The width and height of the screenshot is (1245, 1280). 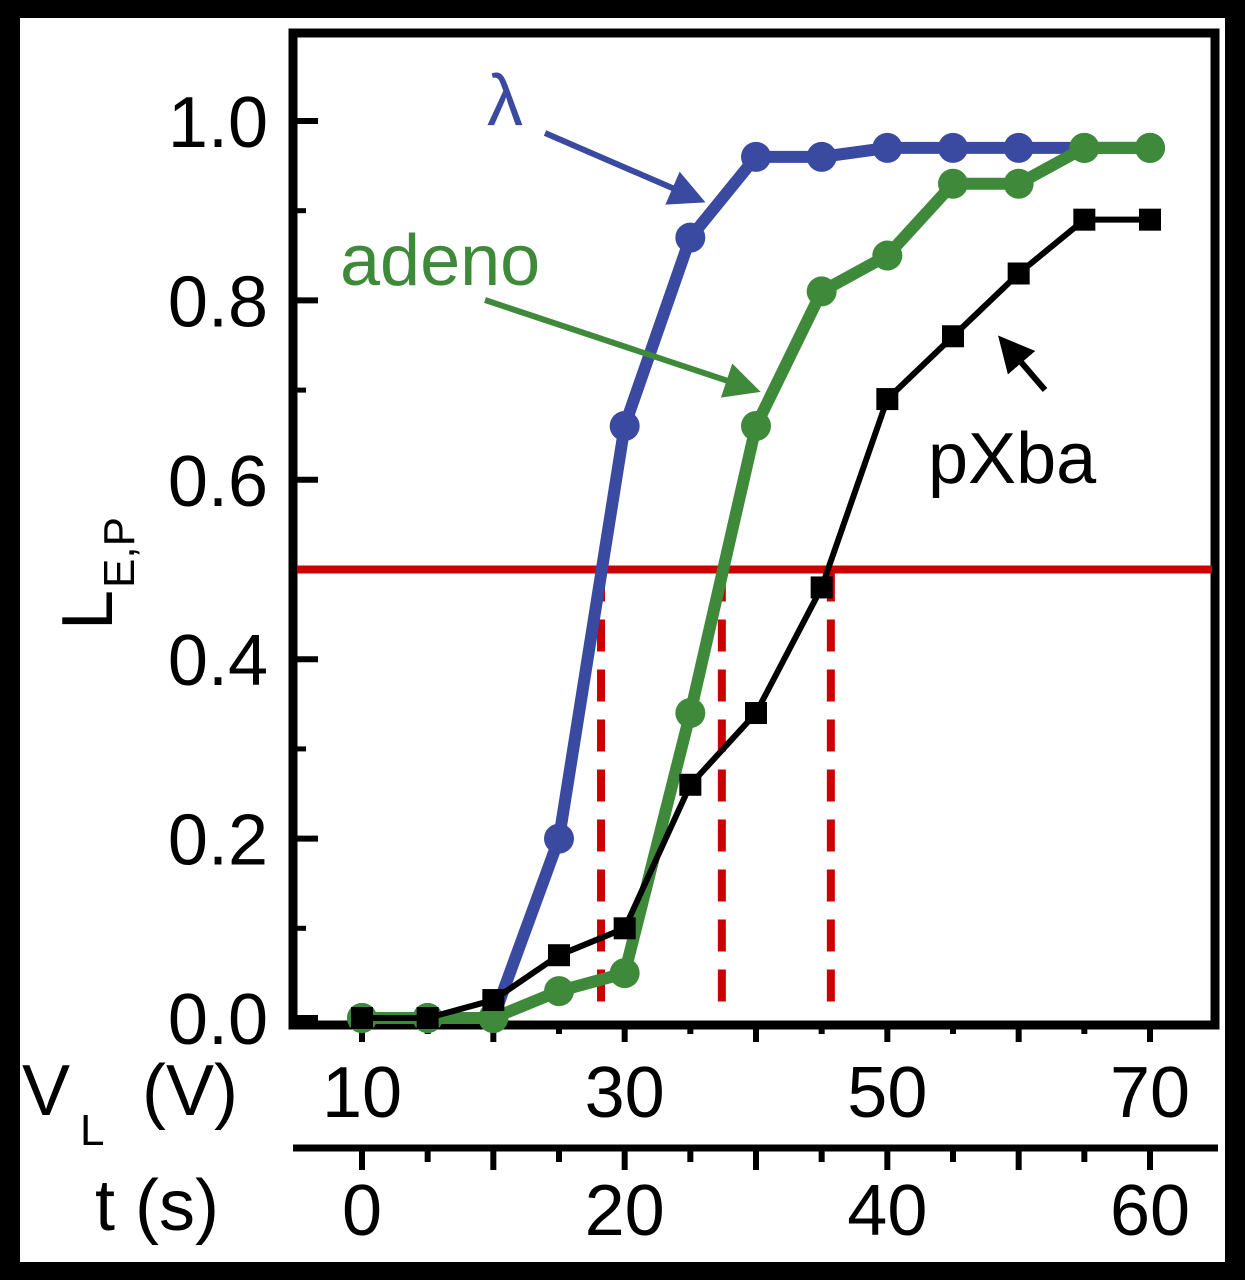 I want to click on y-axis-title: L E,P, so click(x=96, y=573).